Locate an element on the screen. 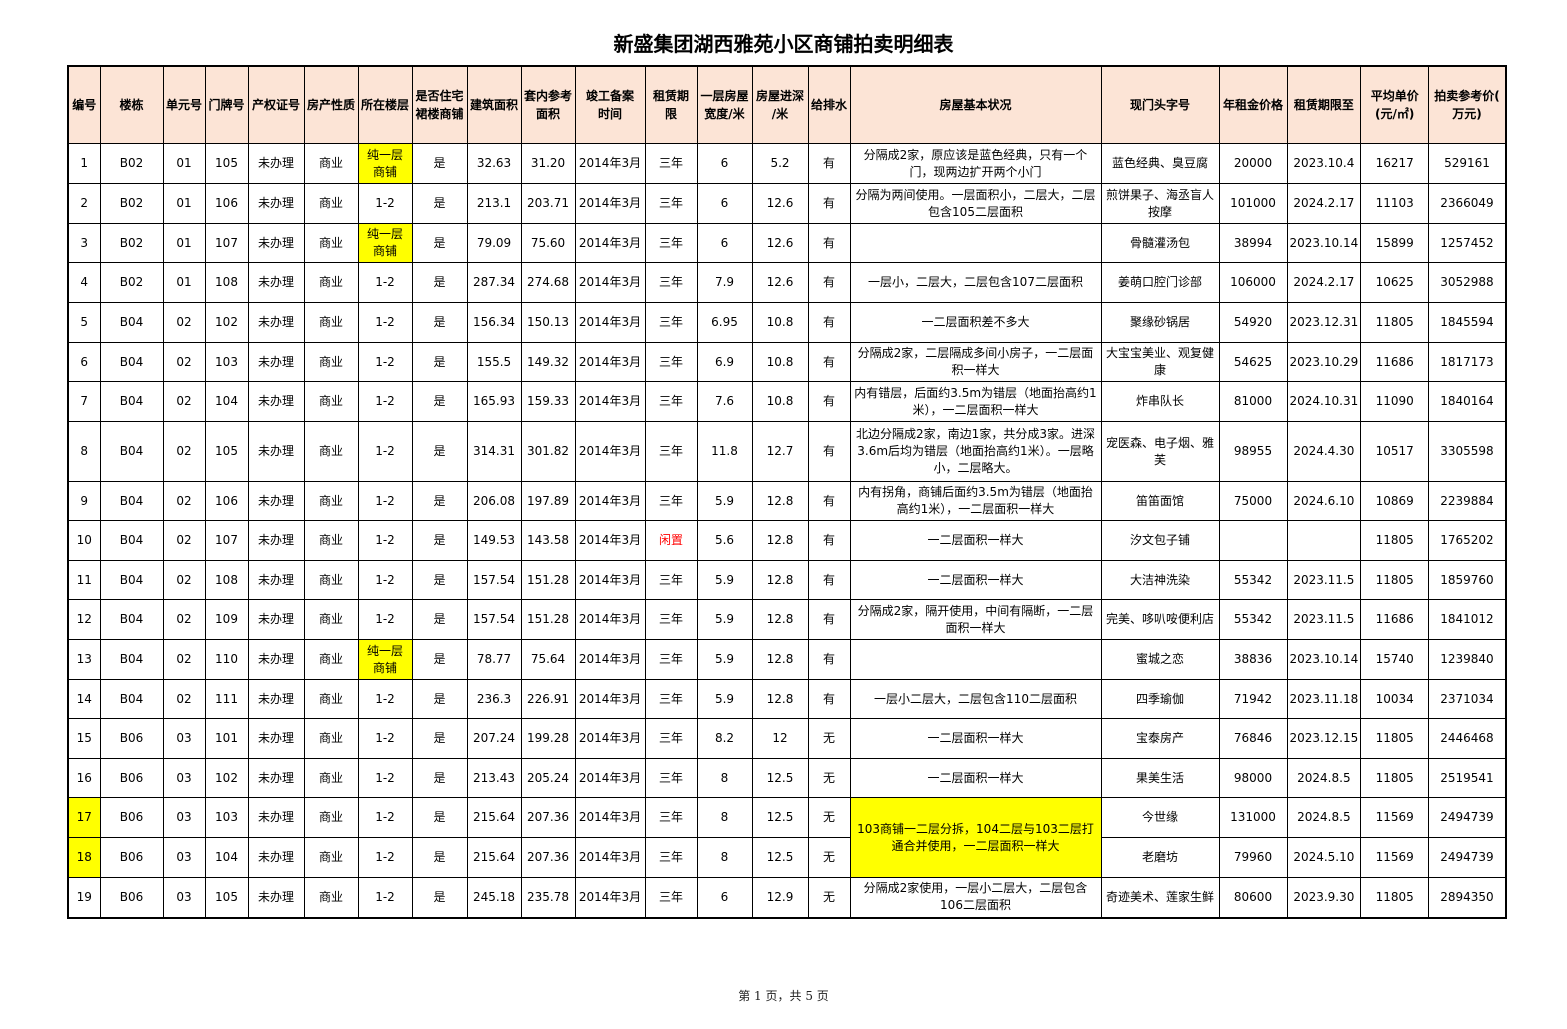 The height and width of the screenshot is (1029, 1567). cell-no: 12 is located at coordinates (84, 619).